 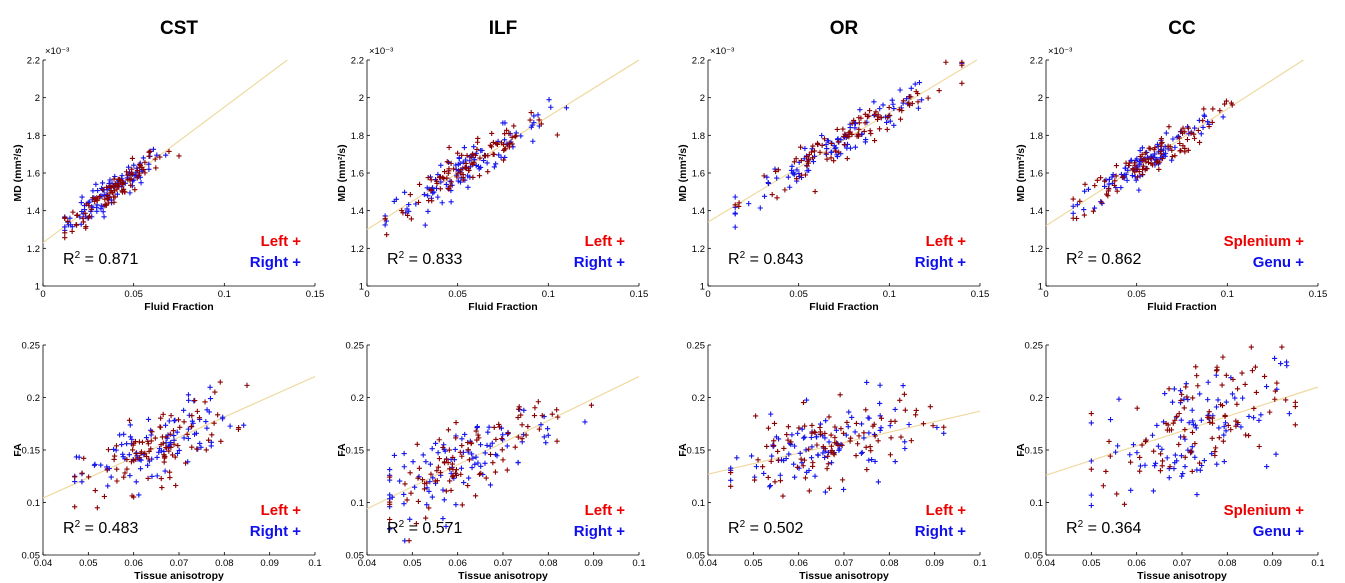 I want to click on y-axis-label: FA, so click(x=683, y=450).